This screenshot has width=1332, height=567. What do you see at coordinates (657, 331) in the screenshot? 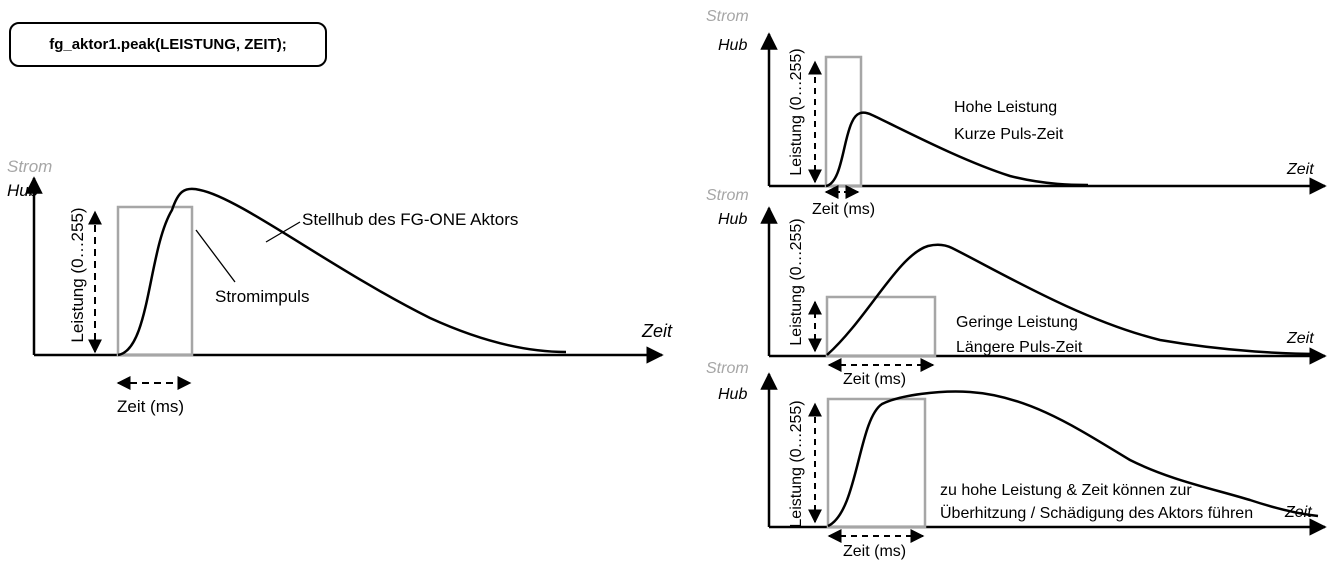
I see `main-zeit-axis-label: Zeit` at bounding box center [657, 331].